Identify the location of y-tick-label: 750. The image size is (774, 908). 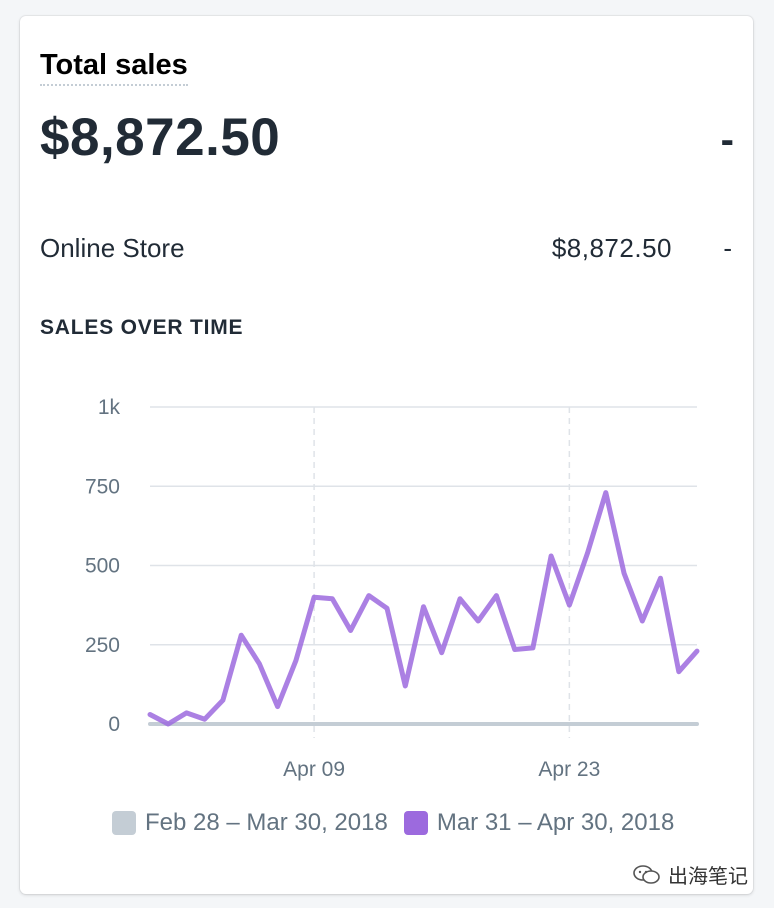
(102, 486).